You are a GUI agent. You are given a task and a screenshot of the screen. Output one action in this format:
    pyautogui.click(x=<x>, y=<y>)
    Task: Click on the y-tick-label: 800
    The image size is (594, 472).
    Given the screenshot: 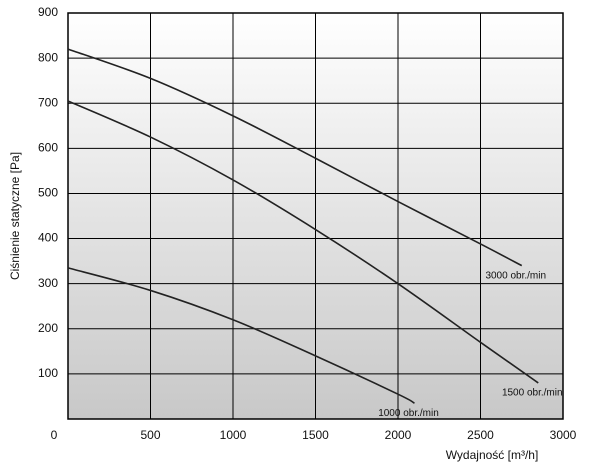 What is the action you would take?
    pyautogui.click(x=48, y=57)
    